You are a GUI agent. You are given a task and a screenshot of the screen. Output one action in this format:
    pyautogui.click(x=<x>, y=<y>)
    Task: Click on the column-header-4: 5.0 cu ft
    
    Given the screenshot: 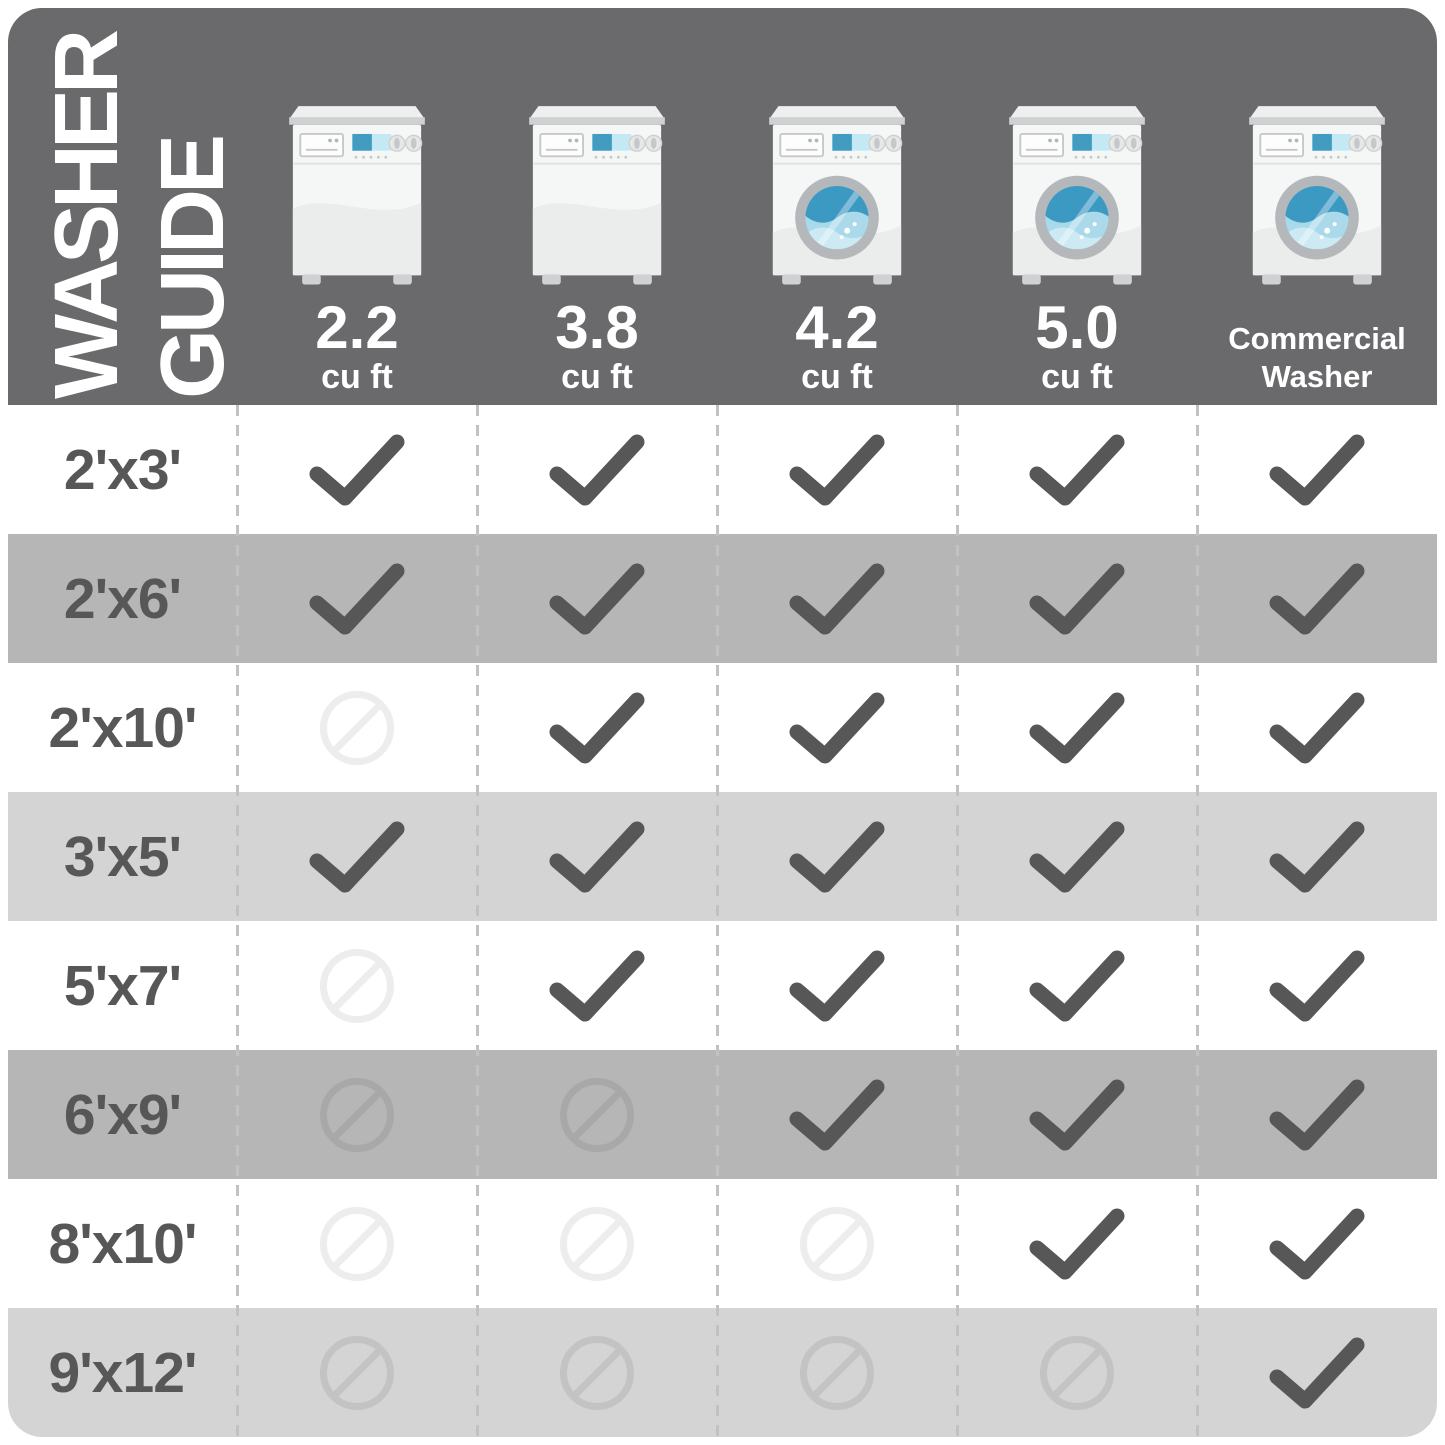 What is the action you would take?
    pyautogui.click(x=1077, y=206)
    